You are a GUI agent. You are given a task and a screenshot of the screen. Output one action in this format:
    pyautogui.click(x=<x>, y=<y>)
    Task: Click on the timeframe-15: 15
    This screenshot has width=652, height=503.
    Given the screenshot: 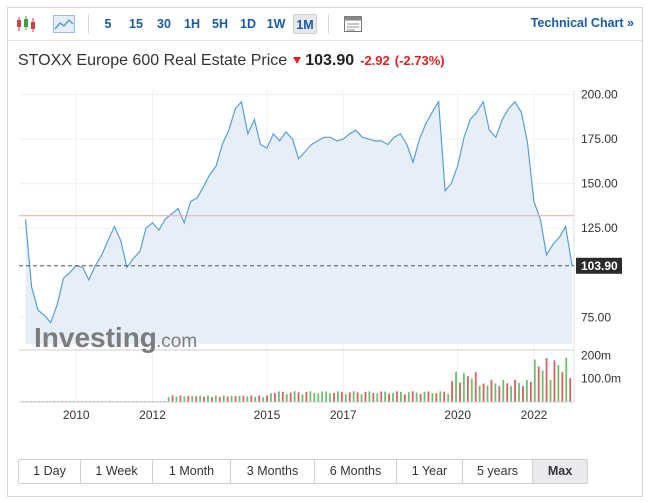 What is the action you would take?
    pyautogui.click(x=136, y=24)
    